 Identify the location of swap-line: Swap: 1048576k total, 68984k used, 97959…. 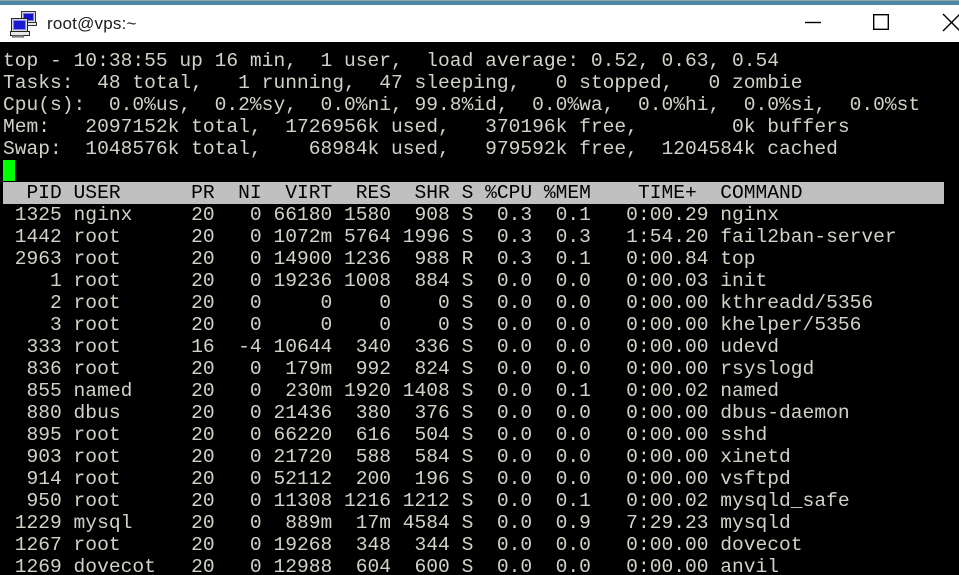
(420, 149).